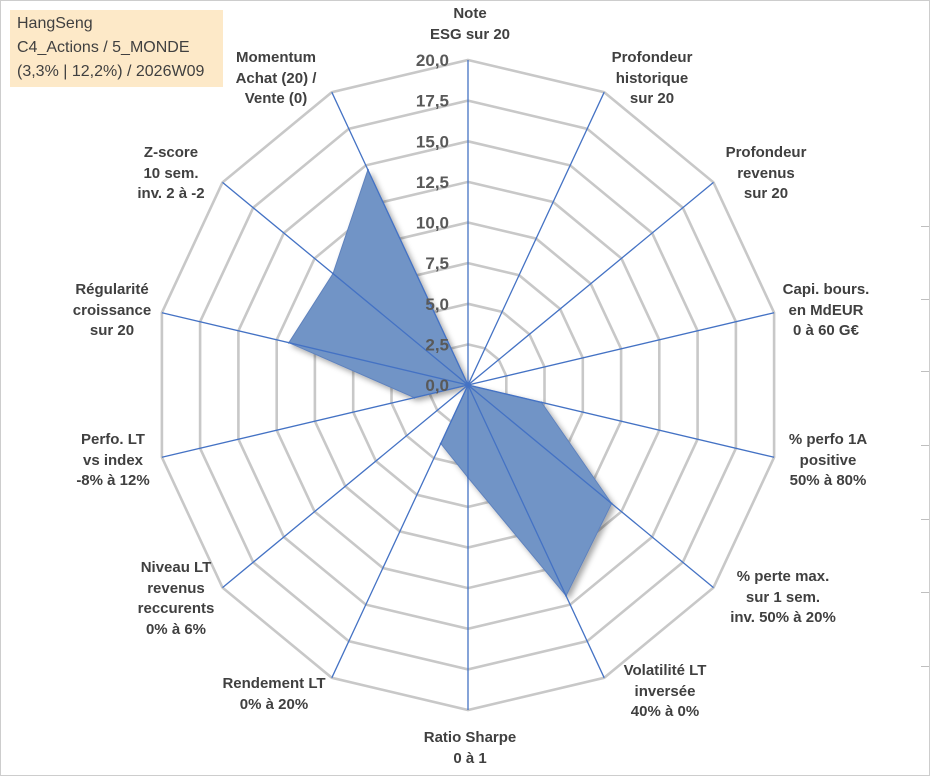 The image size is (933, 776). What do you see at coordinates (470, 748) in the screenshot?
I see `axis-label-ratio-sharpe: Ratio Sharpe 0 à 1` at bounding box center [470, 748].